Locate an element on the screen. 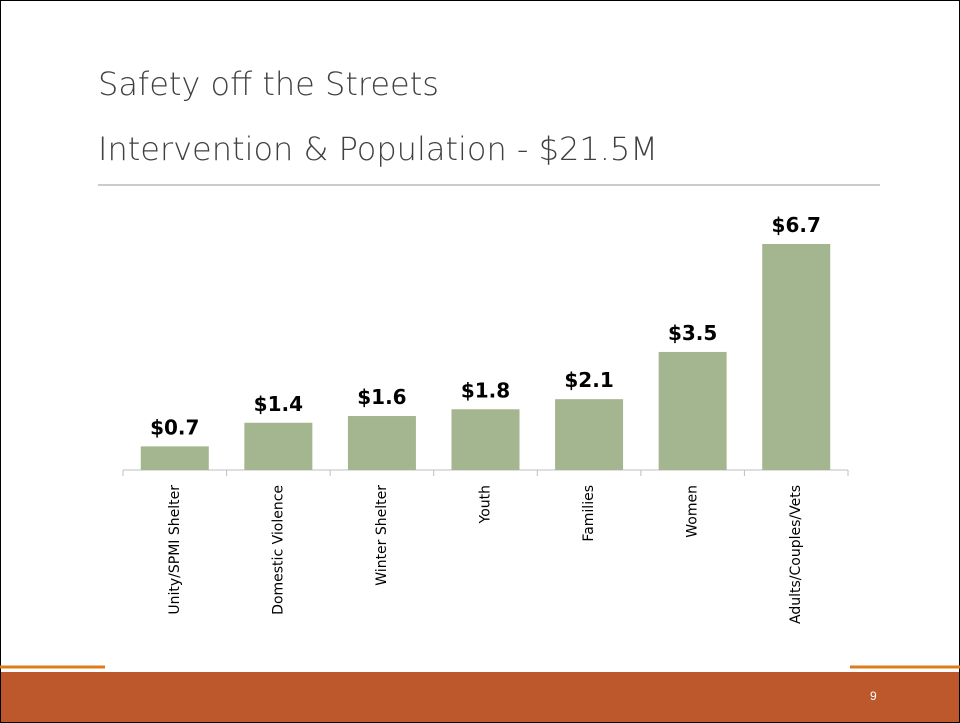 This screenshot has height=723, width=960. x-tick-label: Adults/Couples/Vets is located at coordinates (796, 554).